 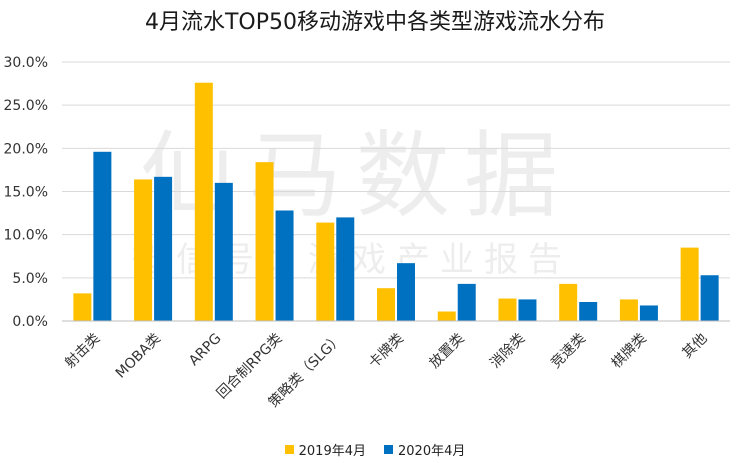 I want to click on x-category-label: 棋牌类, so click(x=629, y=351).